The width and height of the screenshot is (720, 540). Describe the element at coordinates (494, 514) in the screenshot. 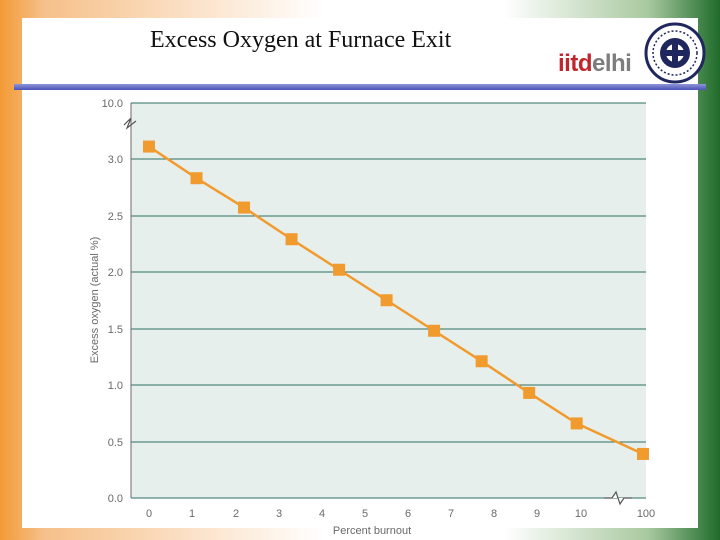

I see `x-tick-label: 8` at that location.